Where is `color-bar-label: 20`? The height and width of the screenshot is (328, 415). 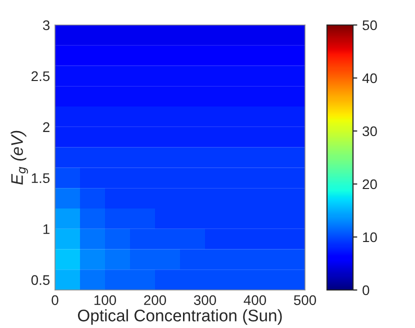 color-bar-label: 20 is located at coordinates (369, 184).